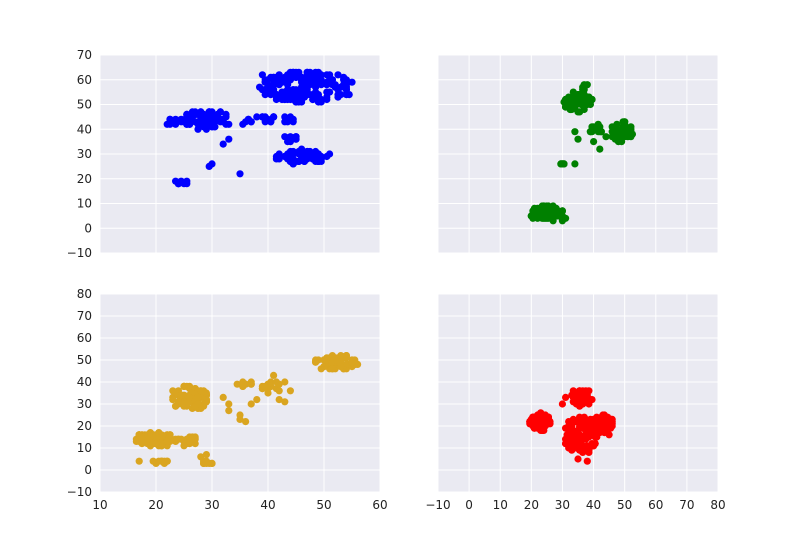  I want to click on x-tick-label: 20, so click(531, 505).